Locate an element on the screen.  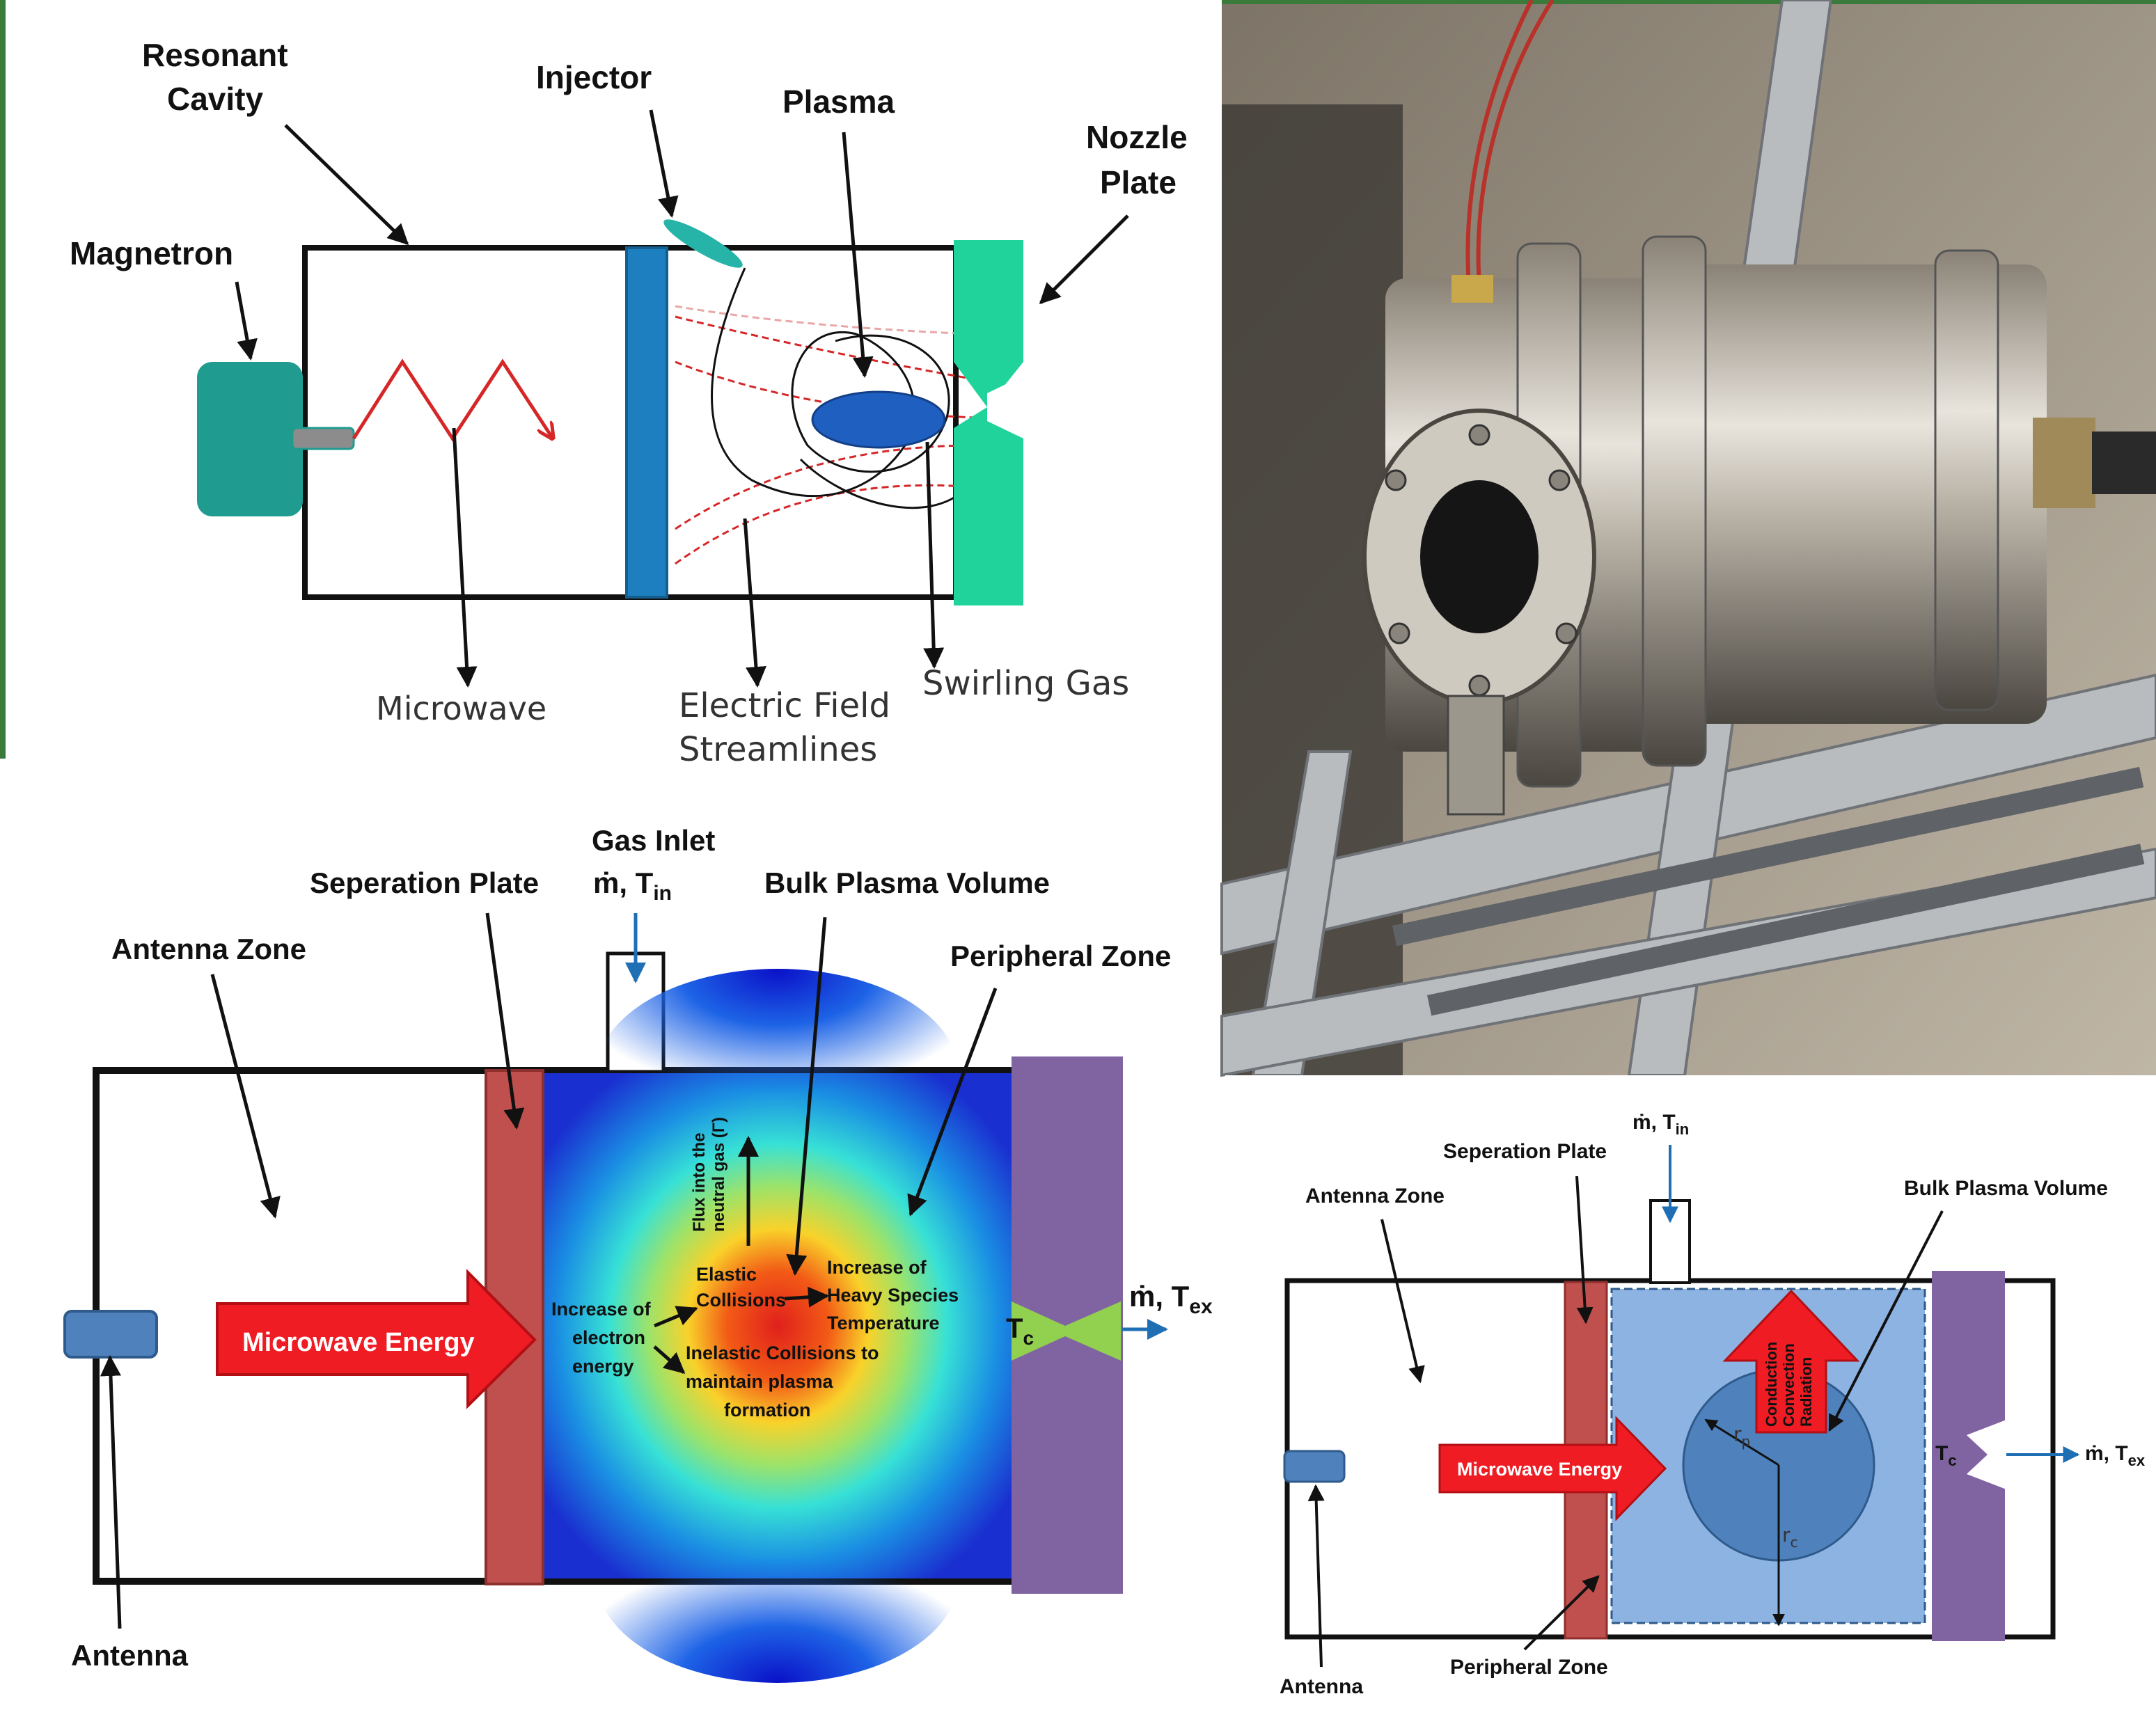
arrow-separation-plate-d is located at coordinates (1584, 1249).